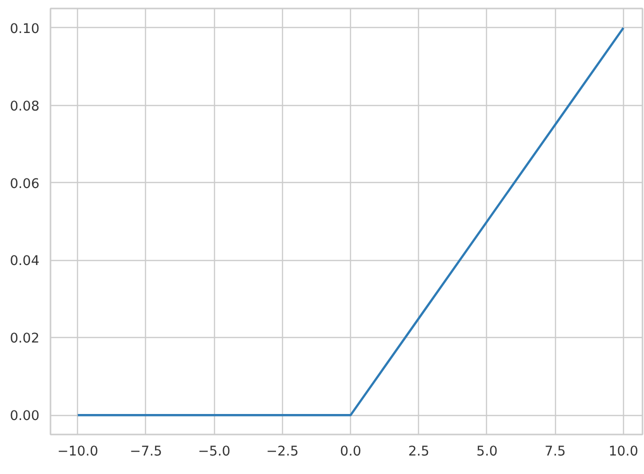  Describe the element at coordinates (487, 452) in the screenshot. I see `x-tick-label: 5.0` at that location.